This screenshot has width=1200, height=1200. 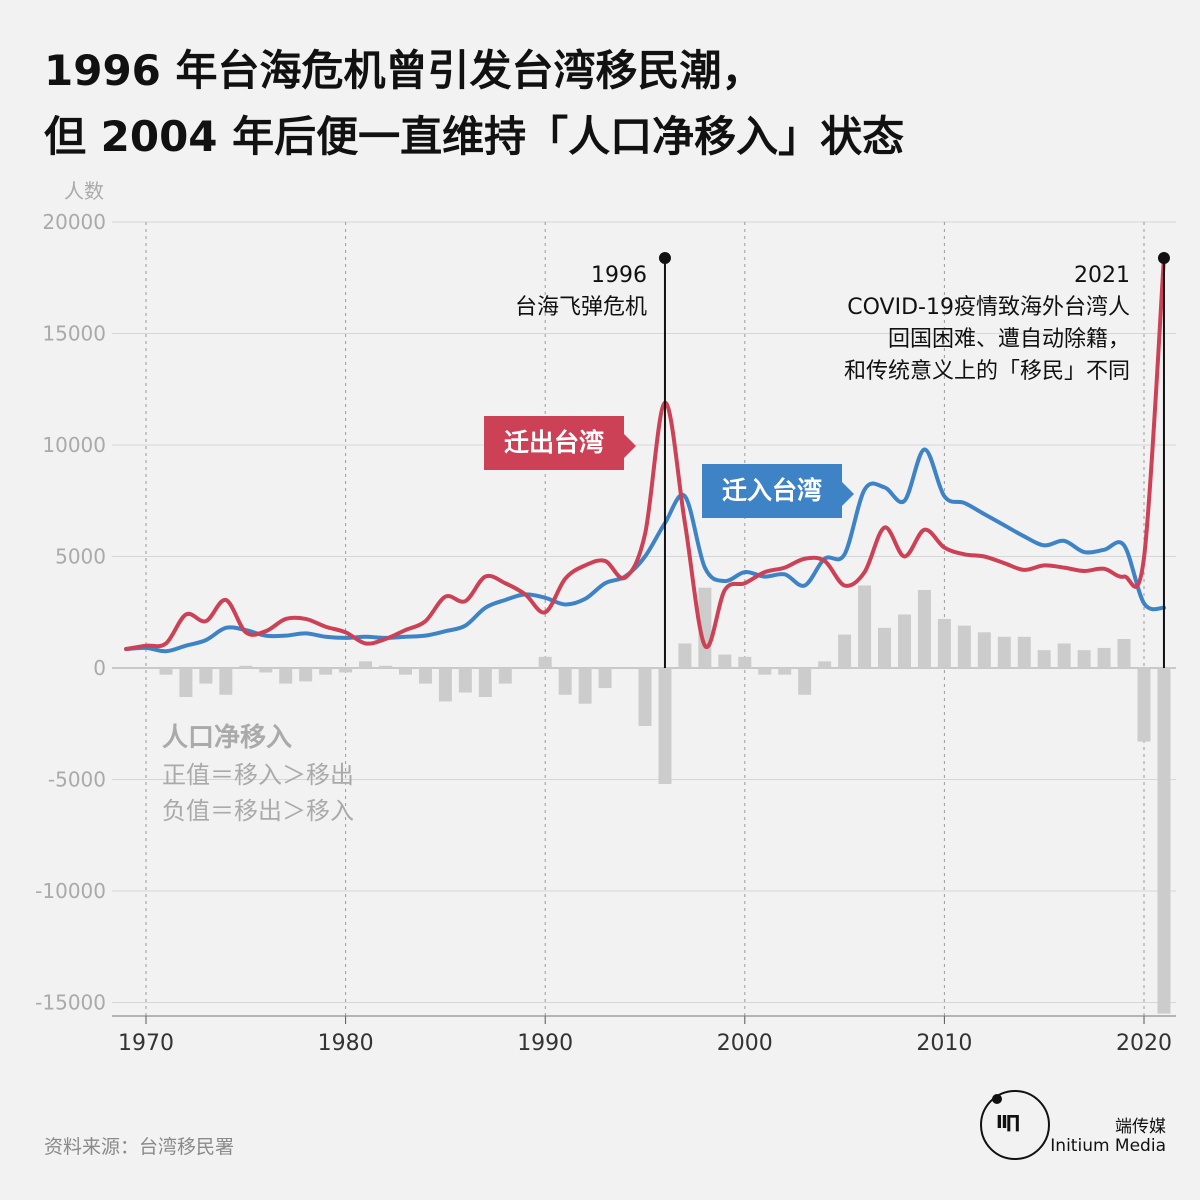 I want to click on net-note-line1: 正值＝移入＞移出, so click(x=258, y=775).